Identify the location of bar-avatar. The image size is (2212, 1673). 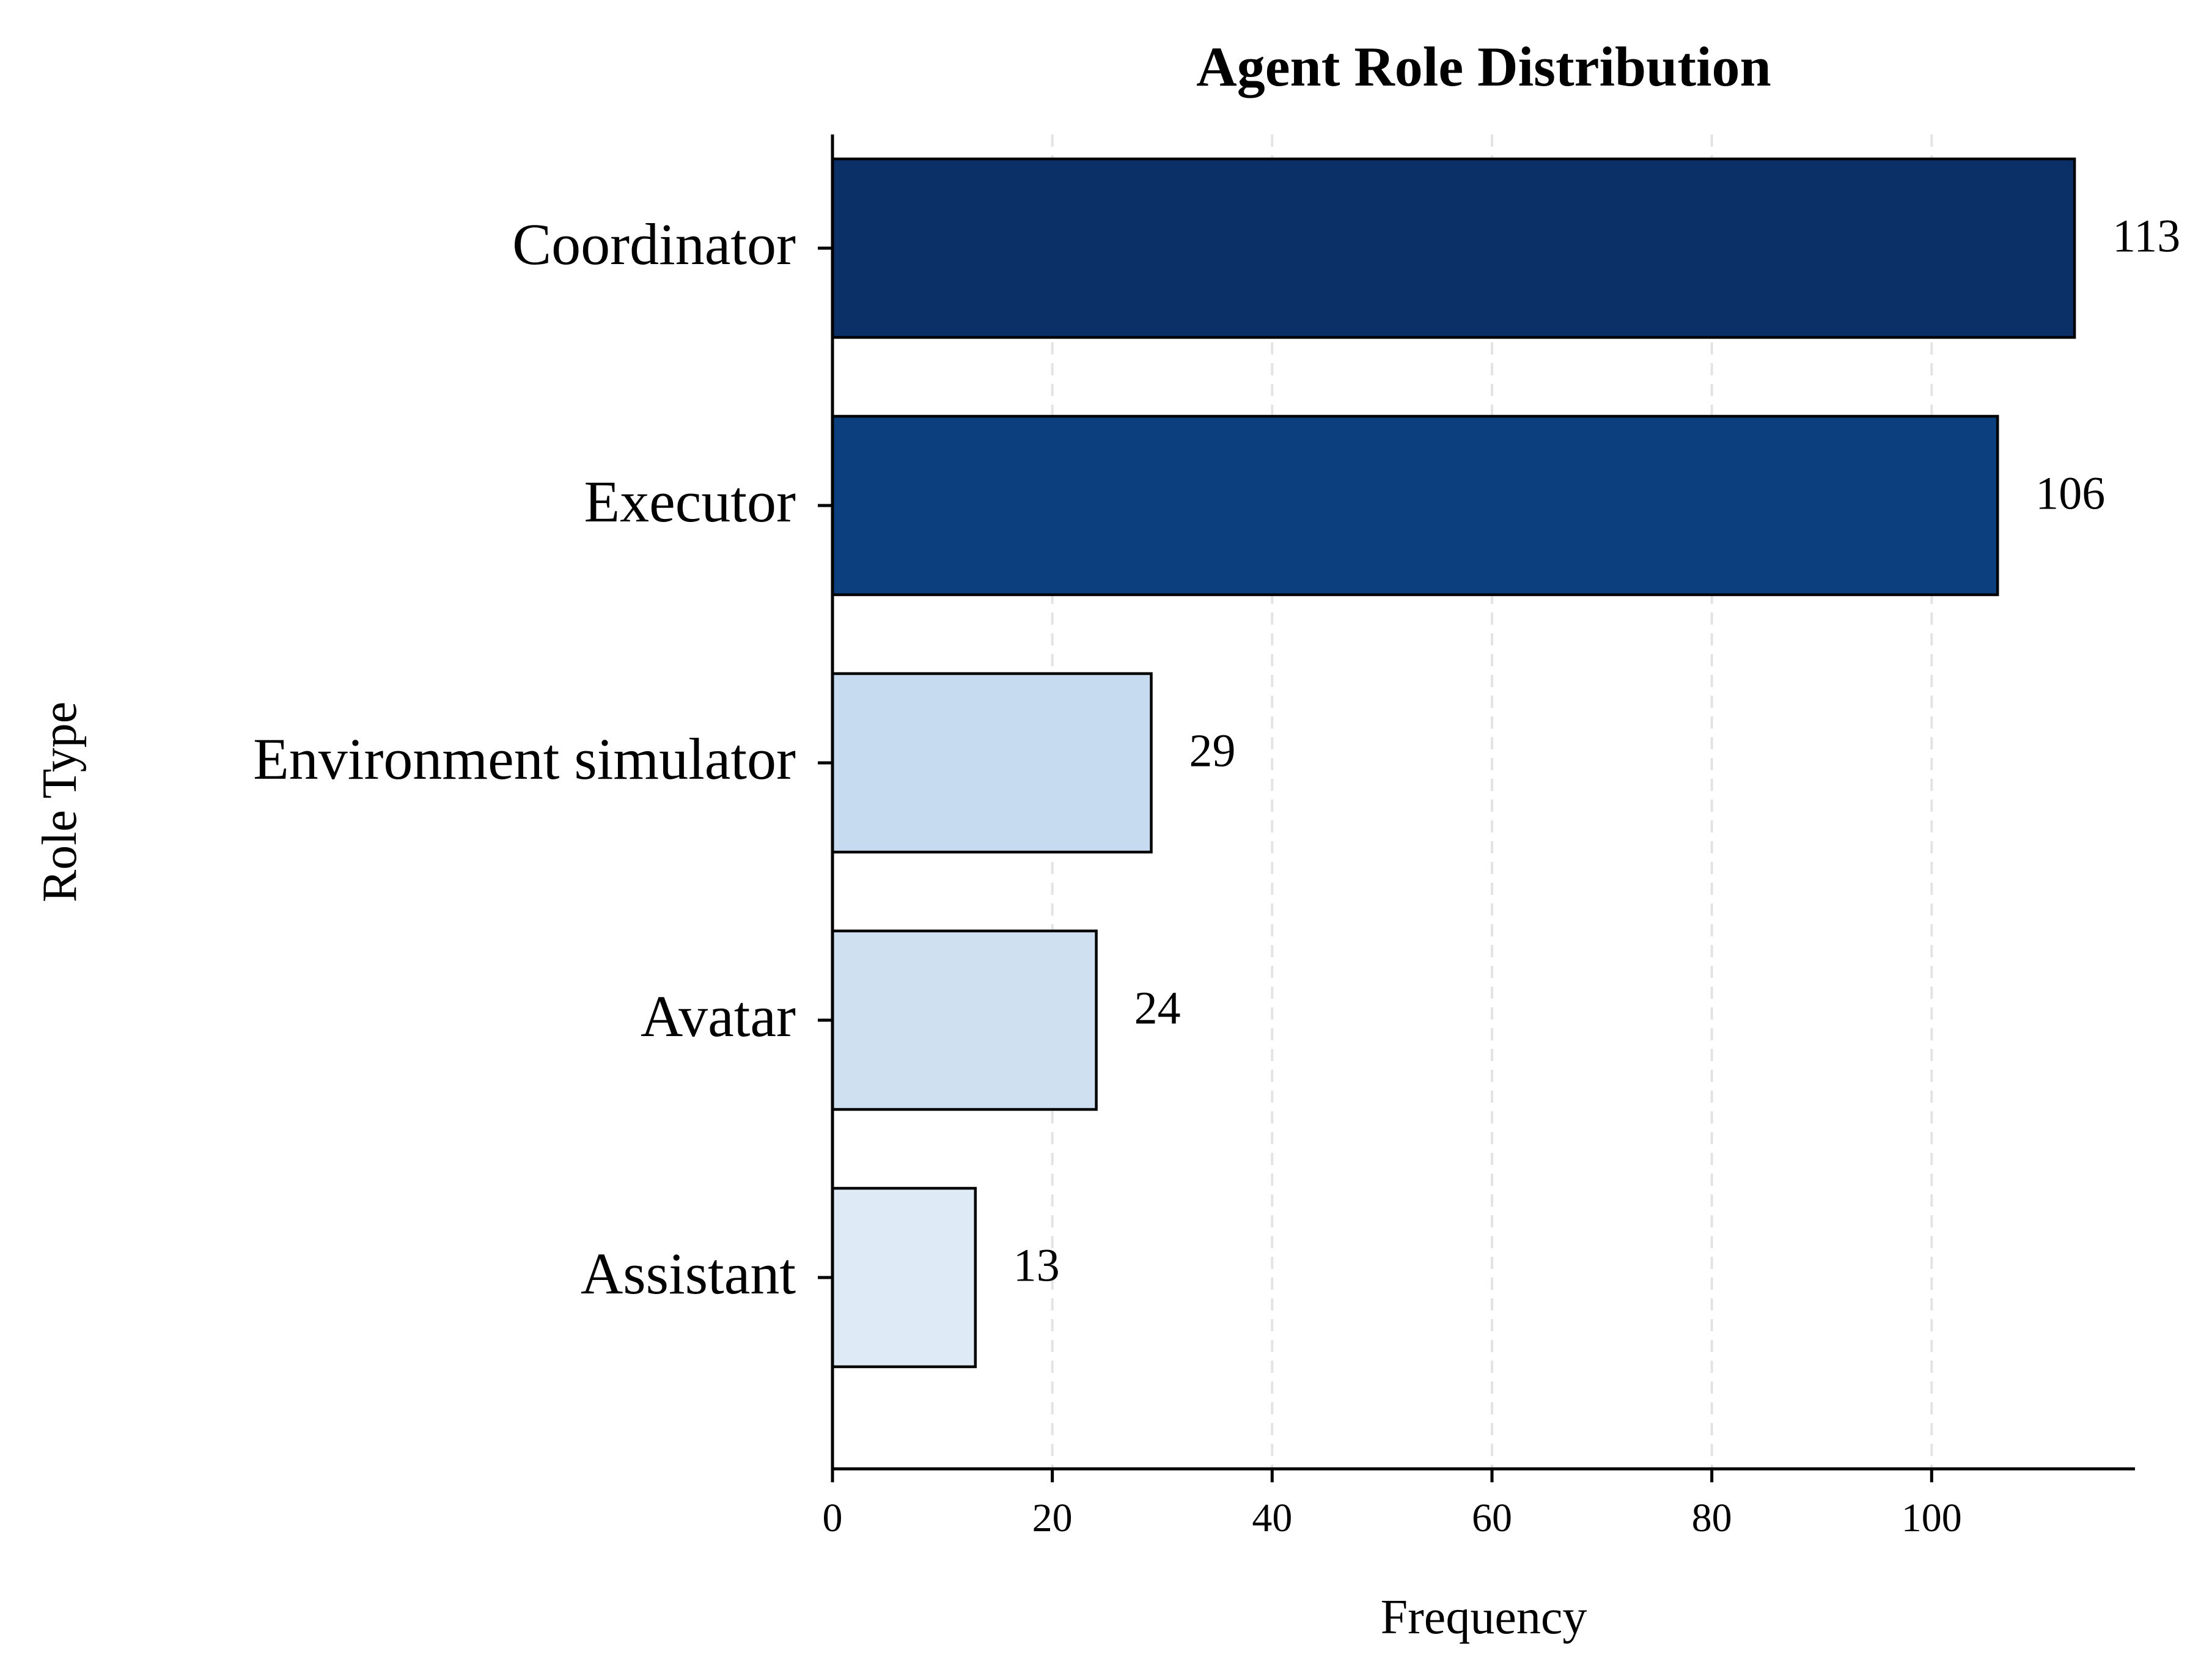
(964, 1020).